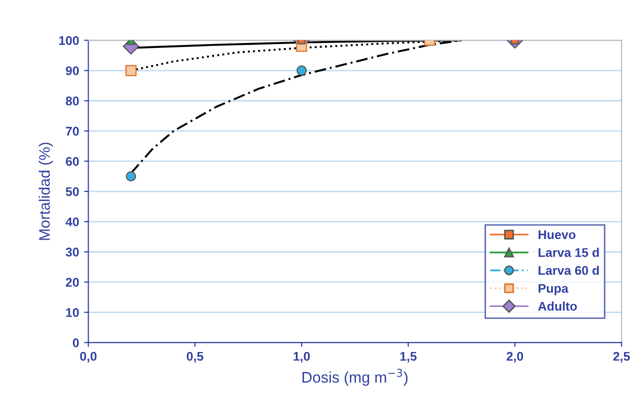  Describe the element at coordinates (72, 101) in the screenshot. I see `y-tick-label: 80` at that location.